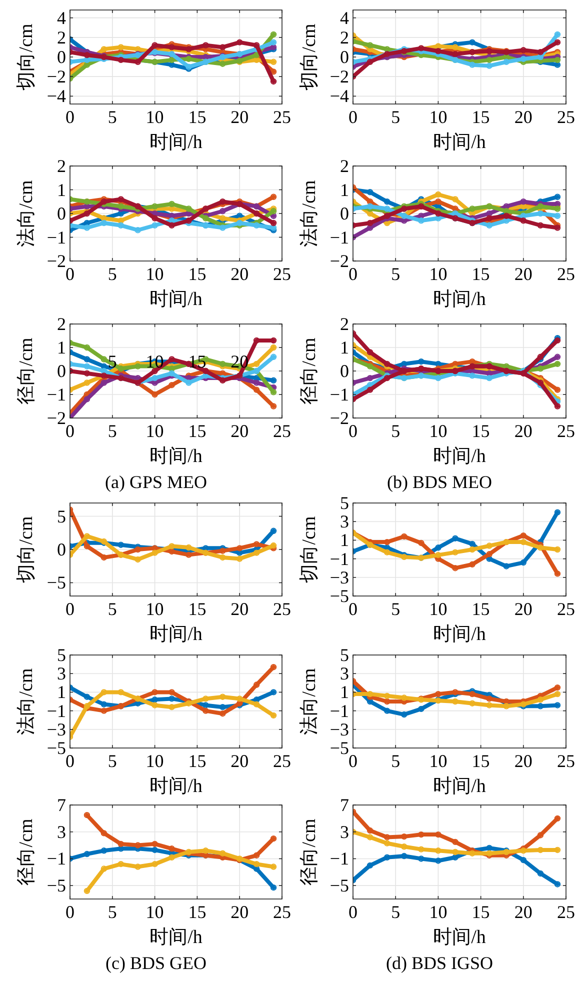 This screenshot has height=984, width=584. Describe the element at coordinates (440, 963) in the screenshot. I see `text: (d) BDS IGSO` at that location.